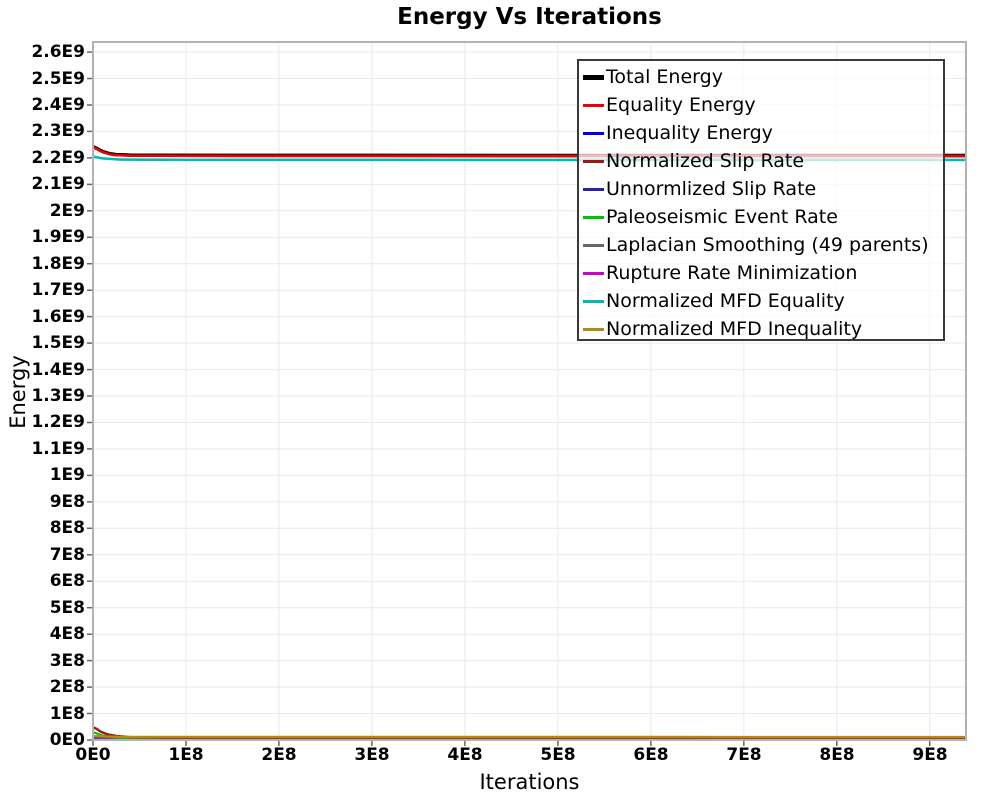 The width and height of the screenshot is (1000, 800). Describe the element at coordinates (529, 782) in the screenshot. I see `x-axis-title: Iterations` at that location.